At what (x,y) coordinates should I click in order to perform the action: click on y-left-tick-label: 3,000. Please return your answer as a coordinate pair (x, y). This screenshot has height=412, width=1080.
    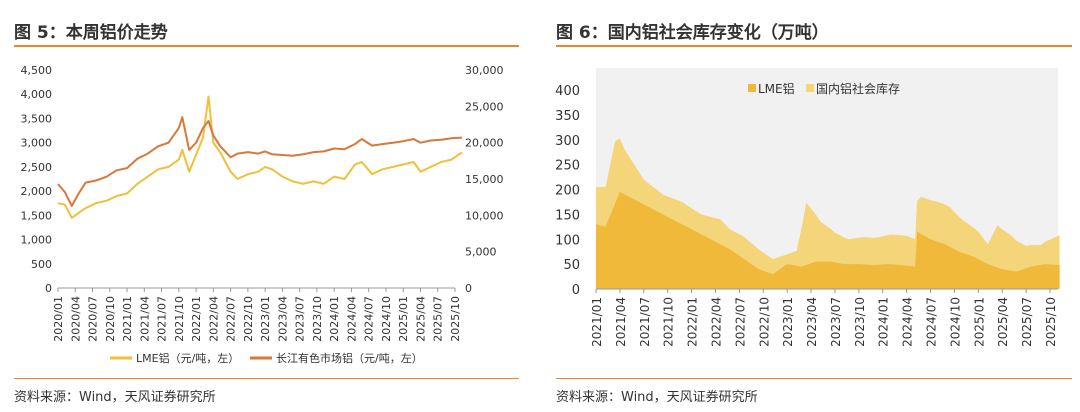
    Looking at the image, I should click on (37, 143).